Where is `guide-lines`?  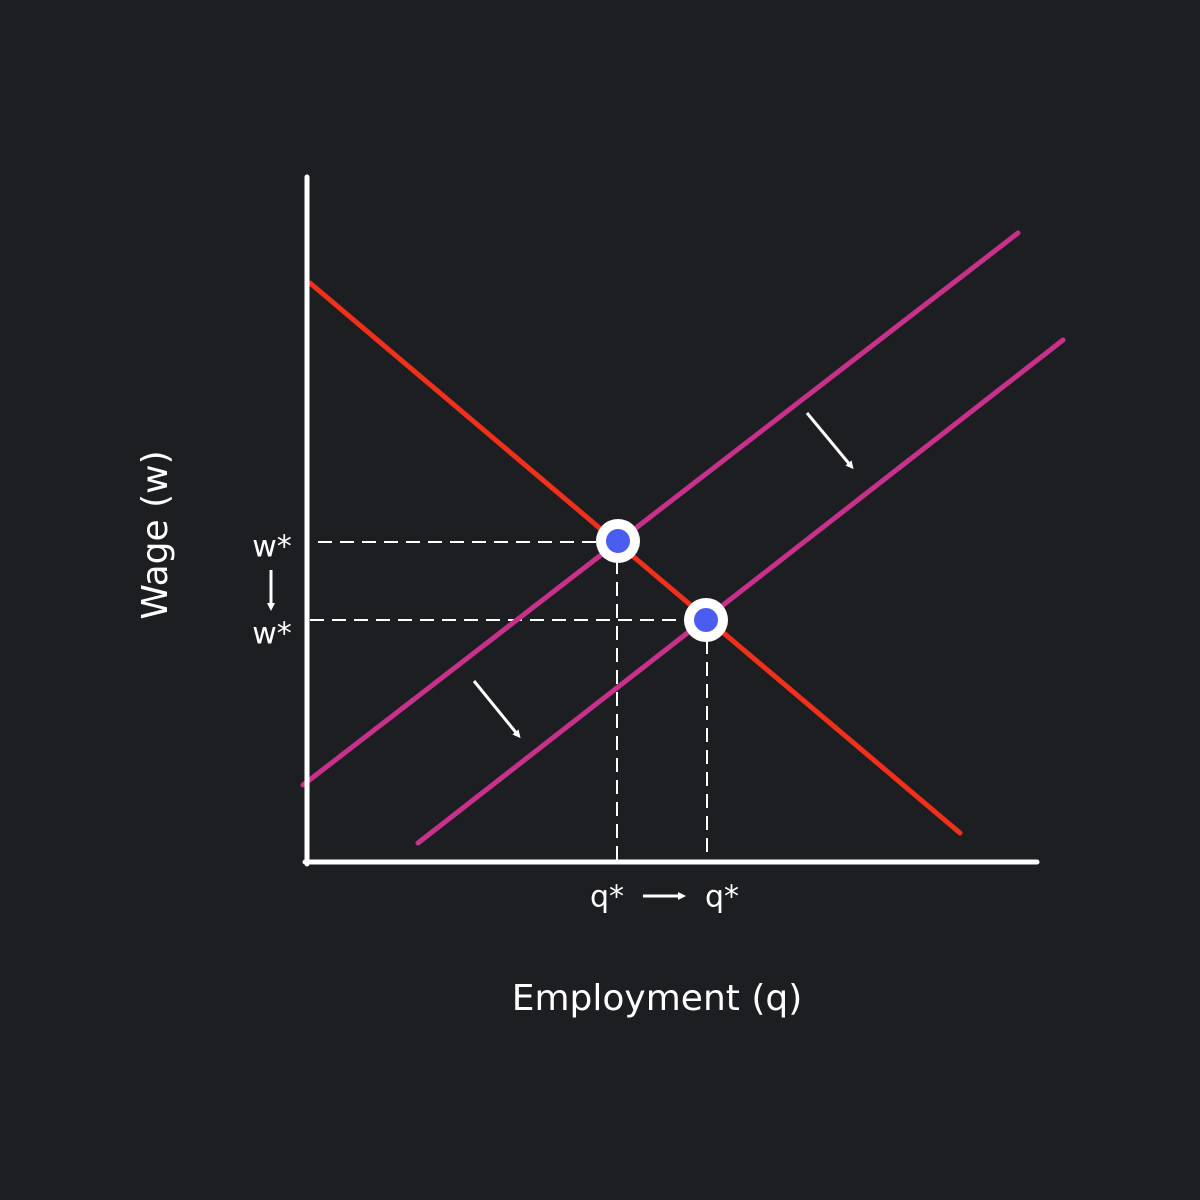 guide-lines is located at coordinates (509, 700).